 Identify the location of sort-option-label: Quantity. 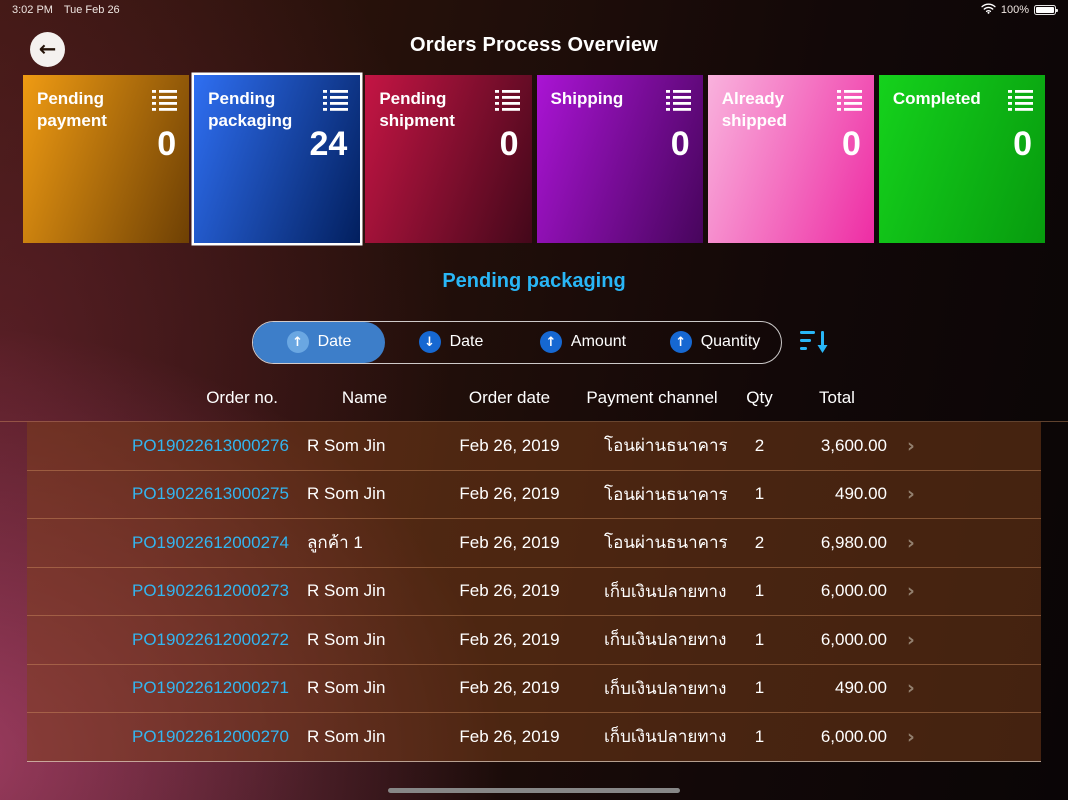
(730, 341).